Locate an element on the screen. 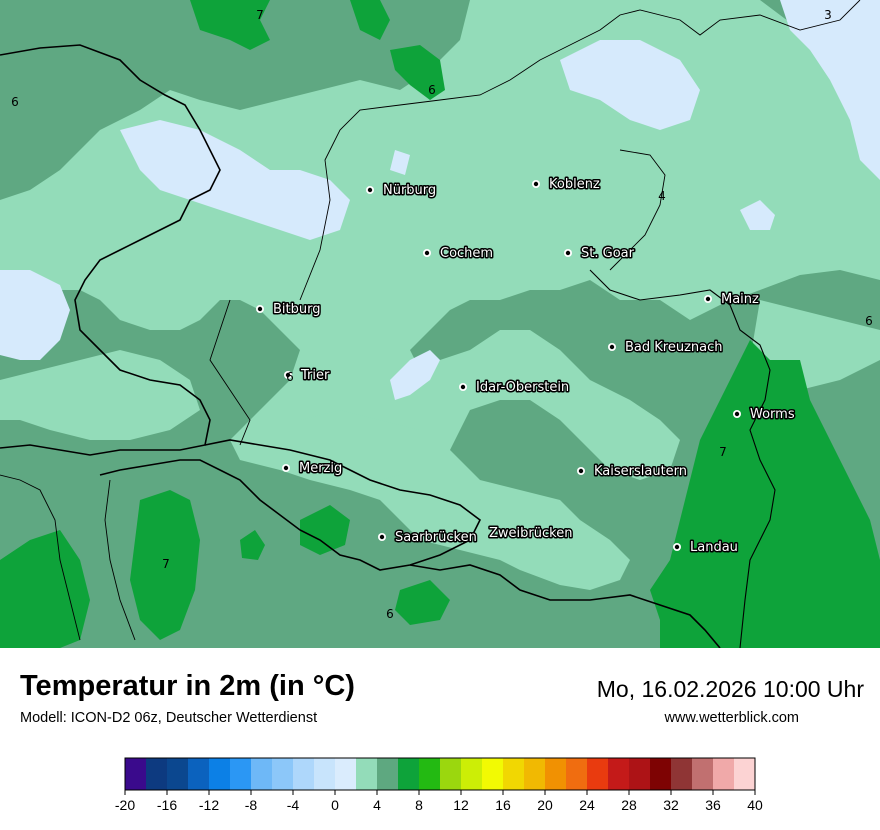  color-legend: -20 -16 -12 -8 -4 0 4 8 12 16 20 24 28 32 36 40 is located at coordinates (439, 785).